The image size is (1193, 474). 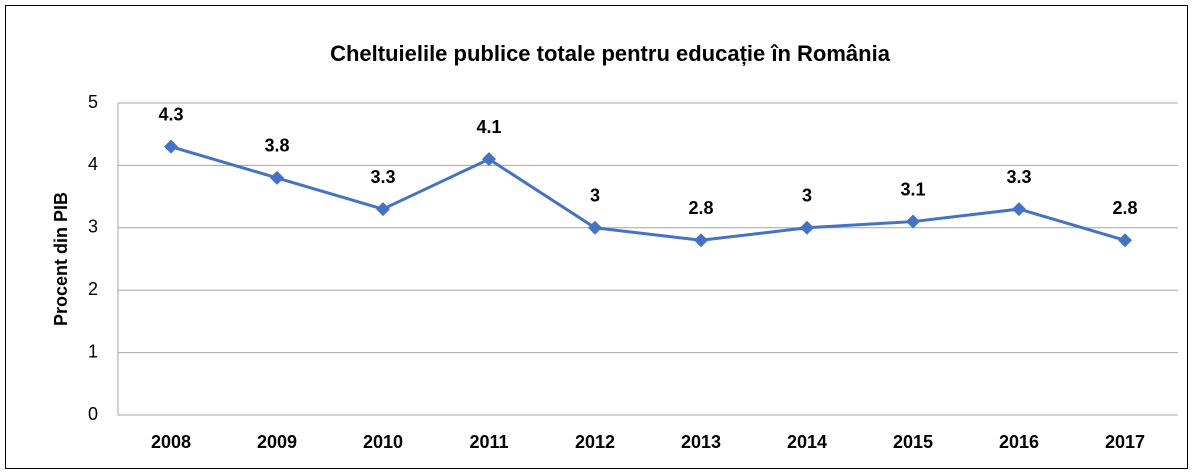 I want to click on x-tick-label: 2008, so click(x=171, y=442).